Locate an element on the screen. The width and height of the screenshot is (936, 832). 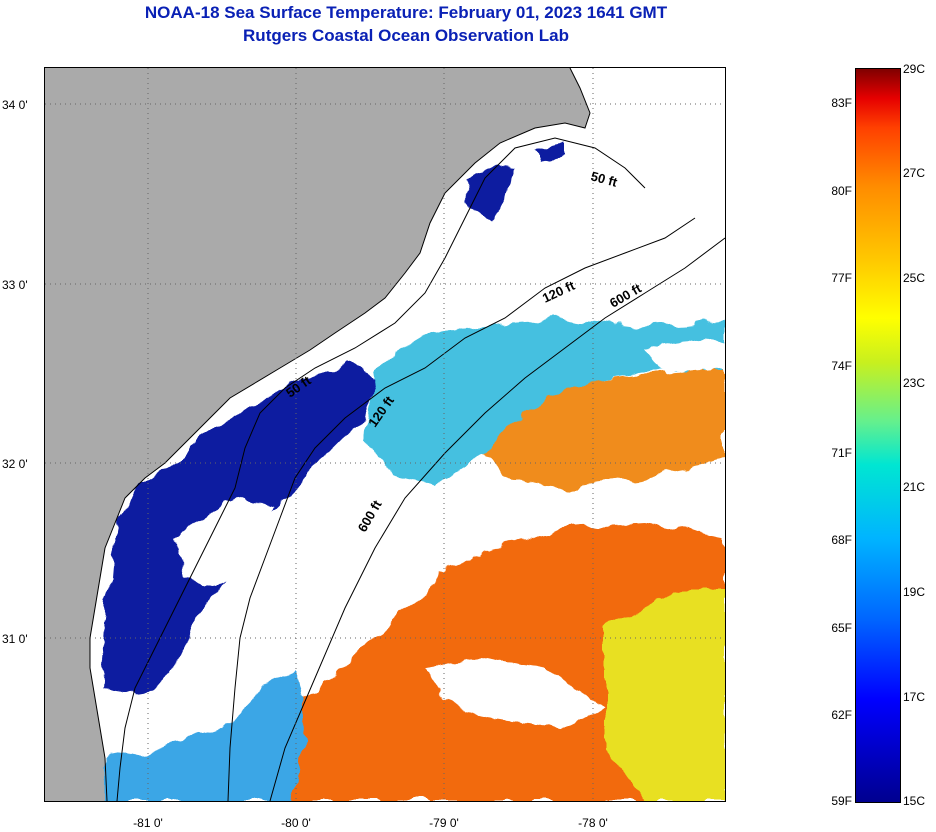
x-axis-label: -80 0' is located at coordinates (296, 823).